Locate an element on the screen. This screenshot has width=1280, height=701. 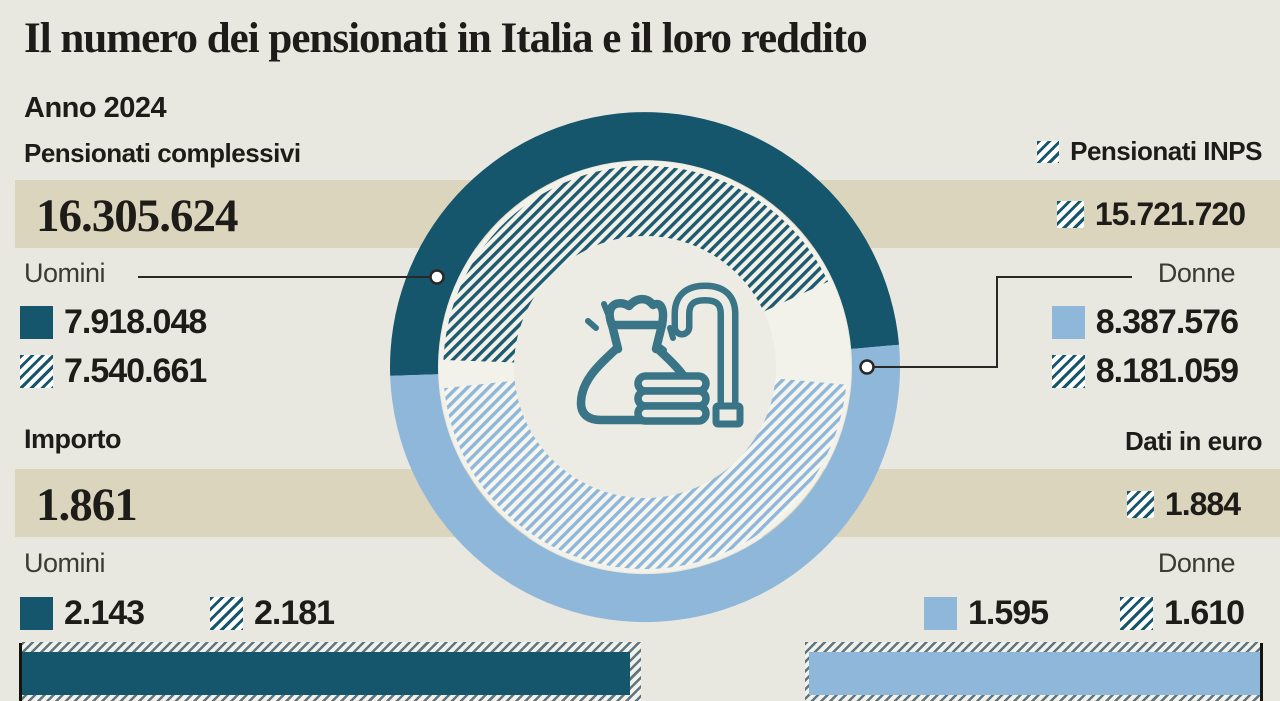
importo-donne-total-row: 1.595 is located at coordinates (986, 613).